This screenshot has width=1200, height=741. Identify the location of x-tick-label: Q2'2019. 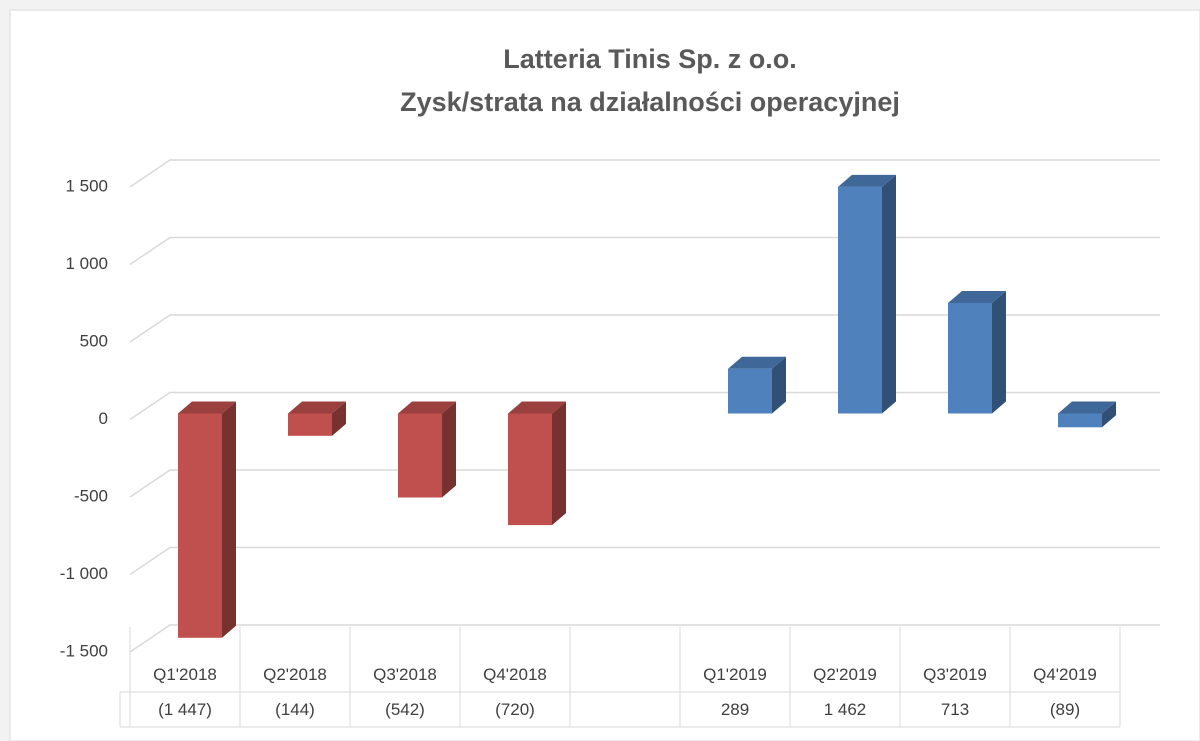
(845, 674).